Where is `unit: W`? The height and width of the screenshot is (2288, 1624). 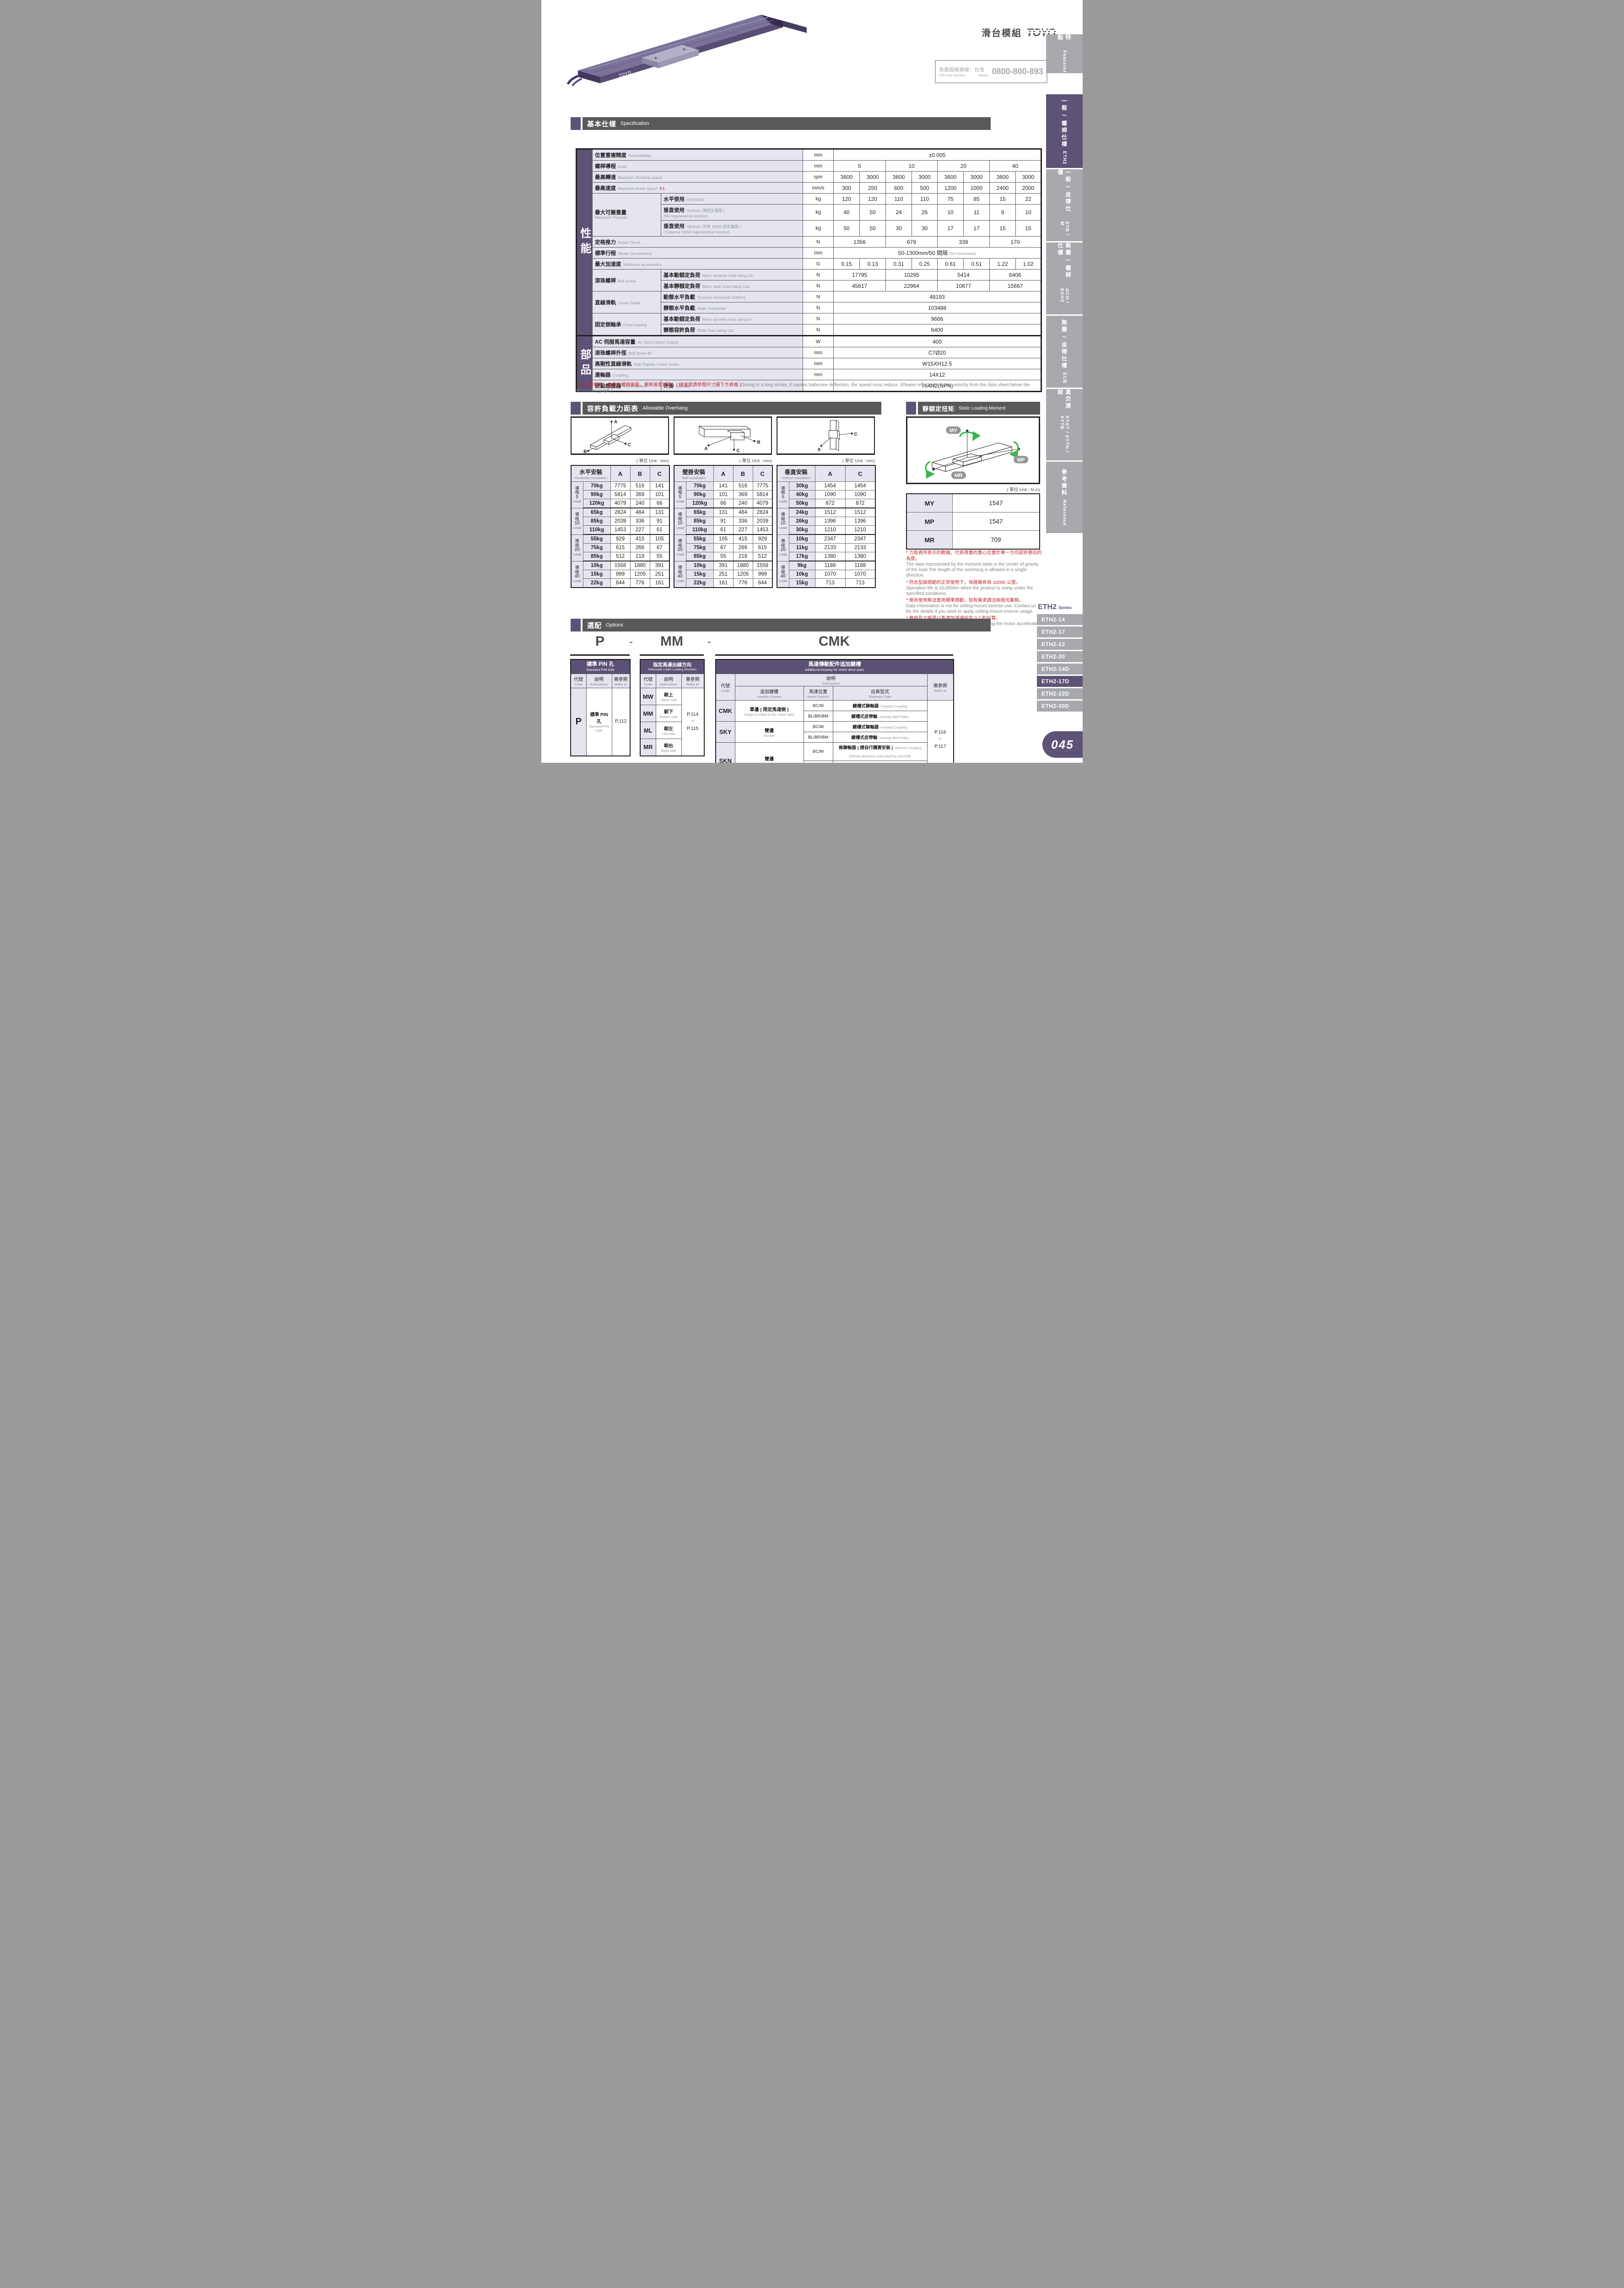 unit: W is located at coordinates (818, 341).